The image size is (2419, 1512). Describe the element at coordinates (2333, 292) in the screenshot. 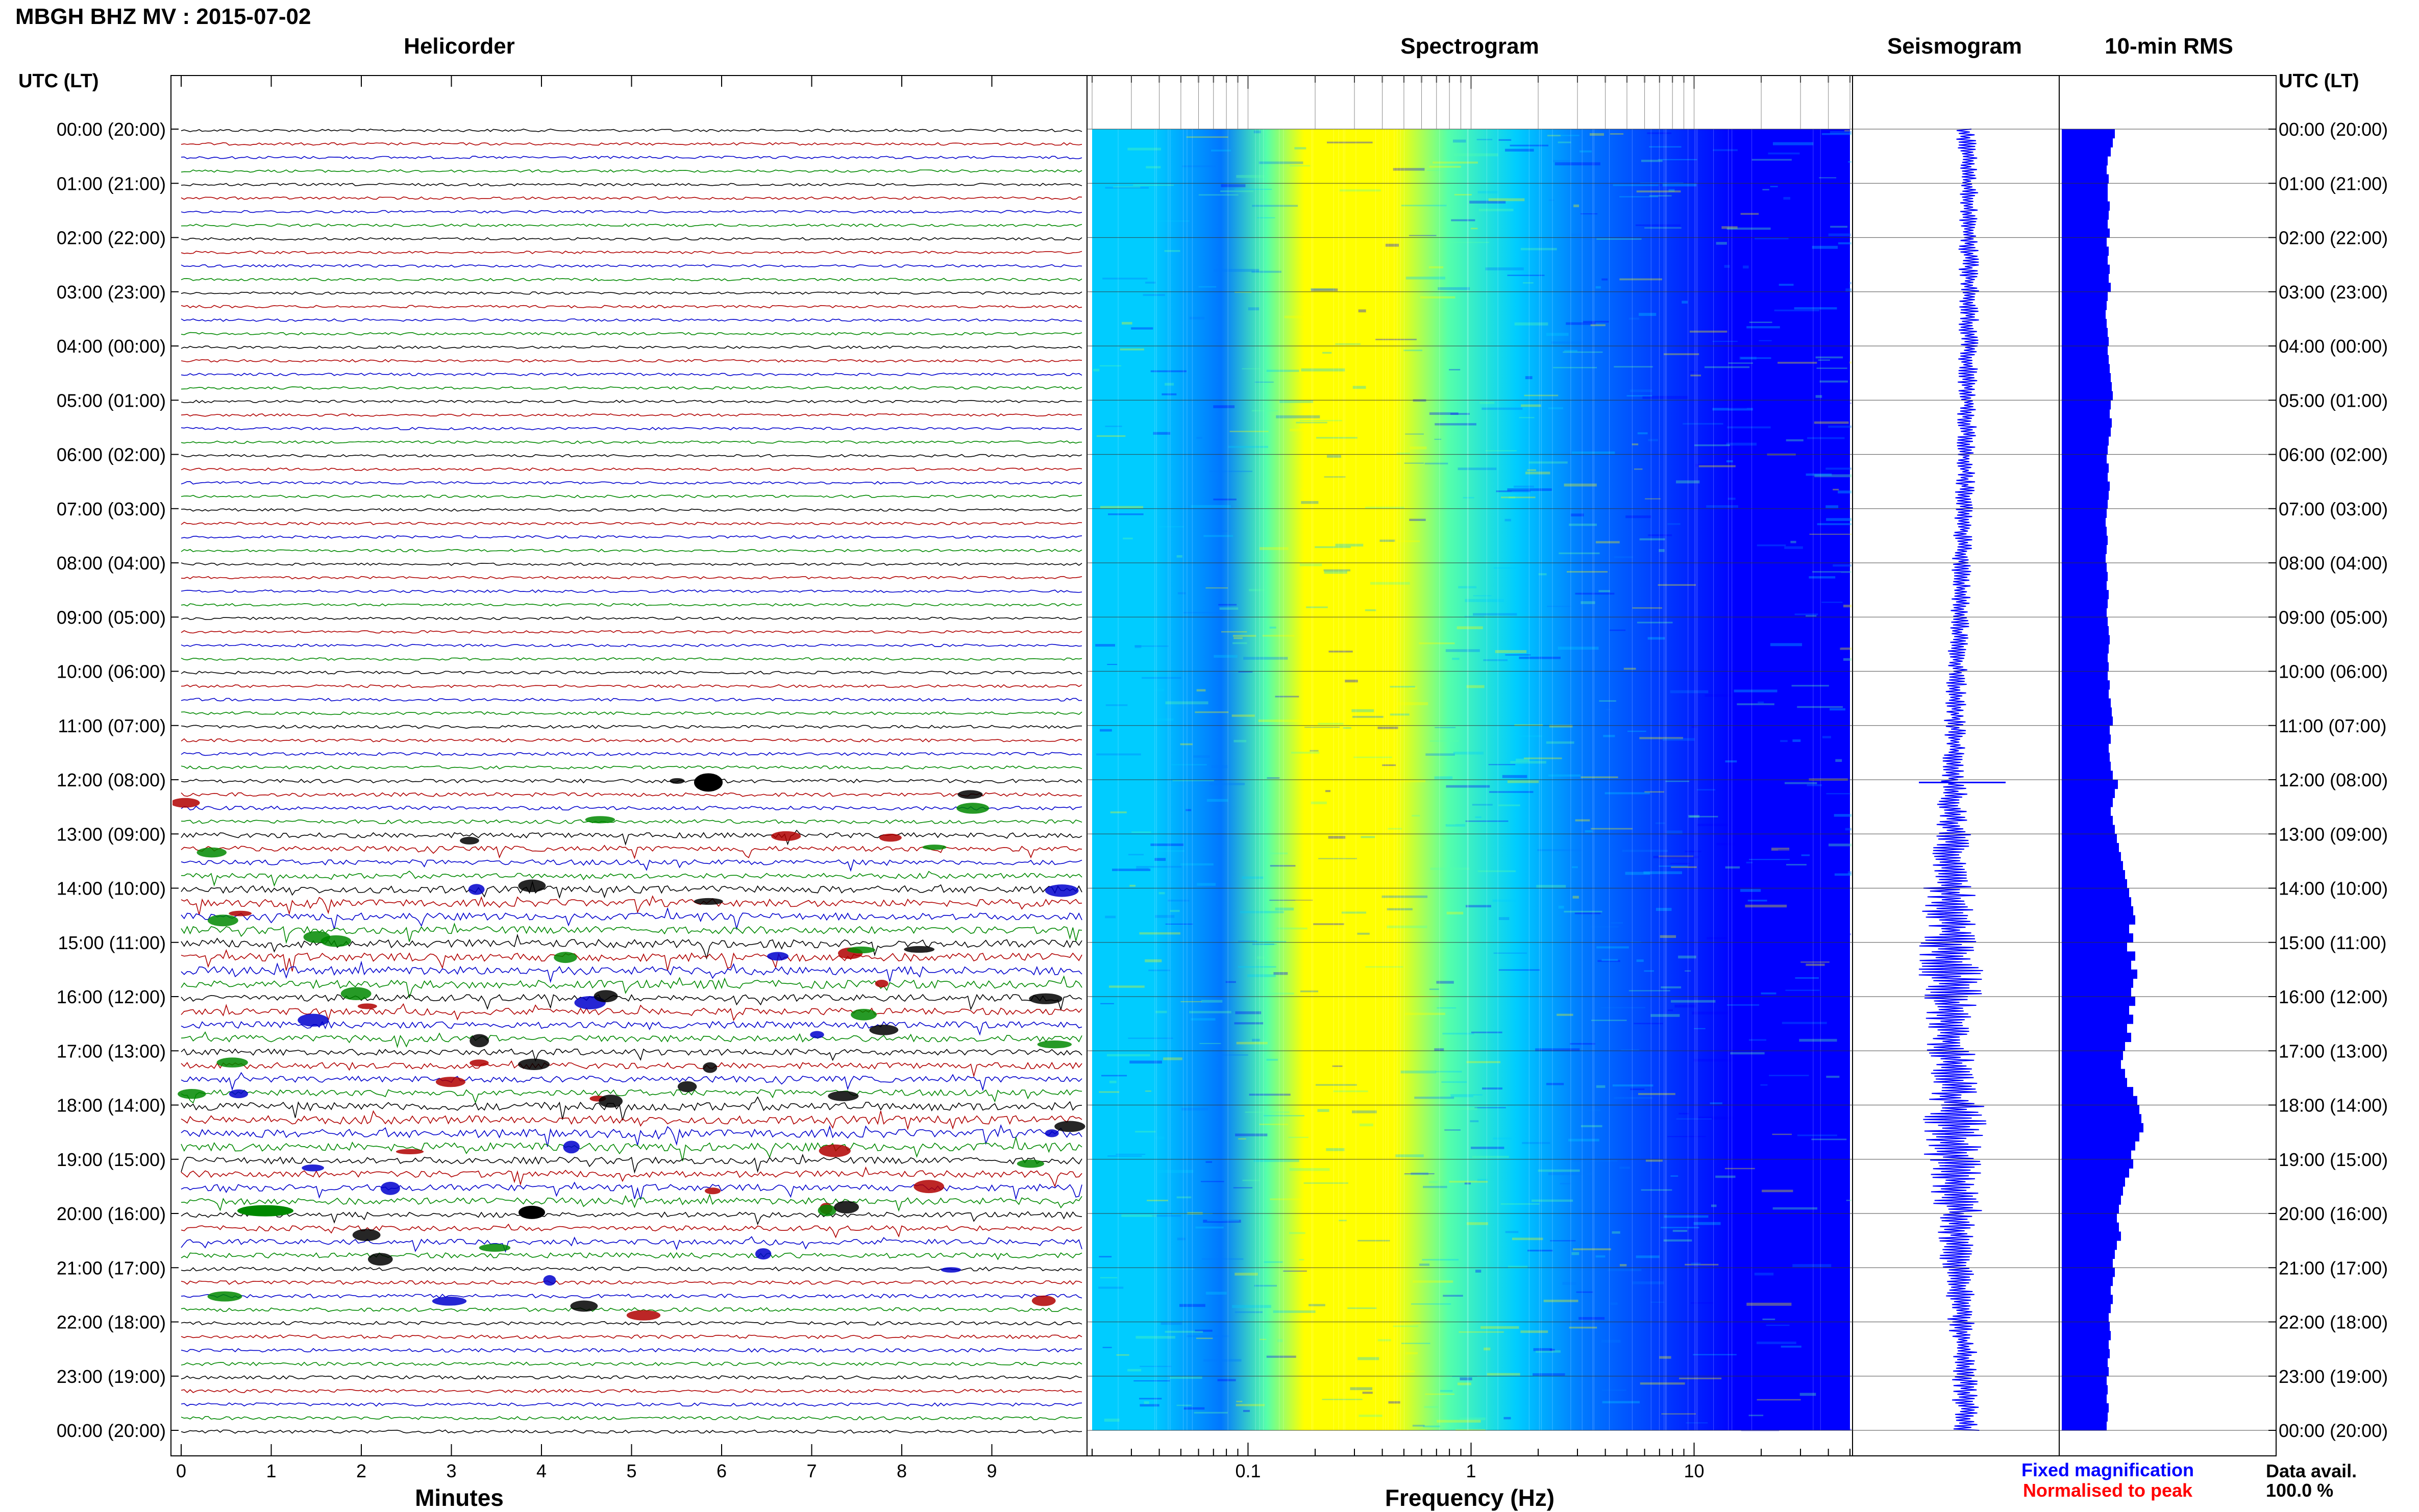

I see `time-label-right: 03:00 (23:00)` at that location.